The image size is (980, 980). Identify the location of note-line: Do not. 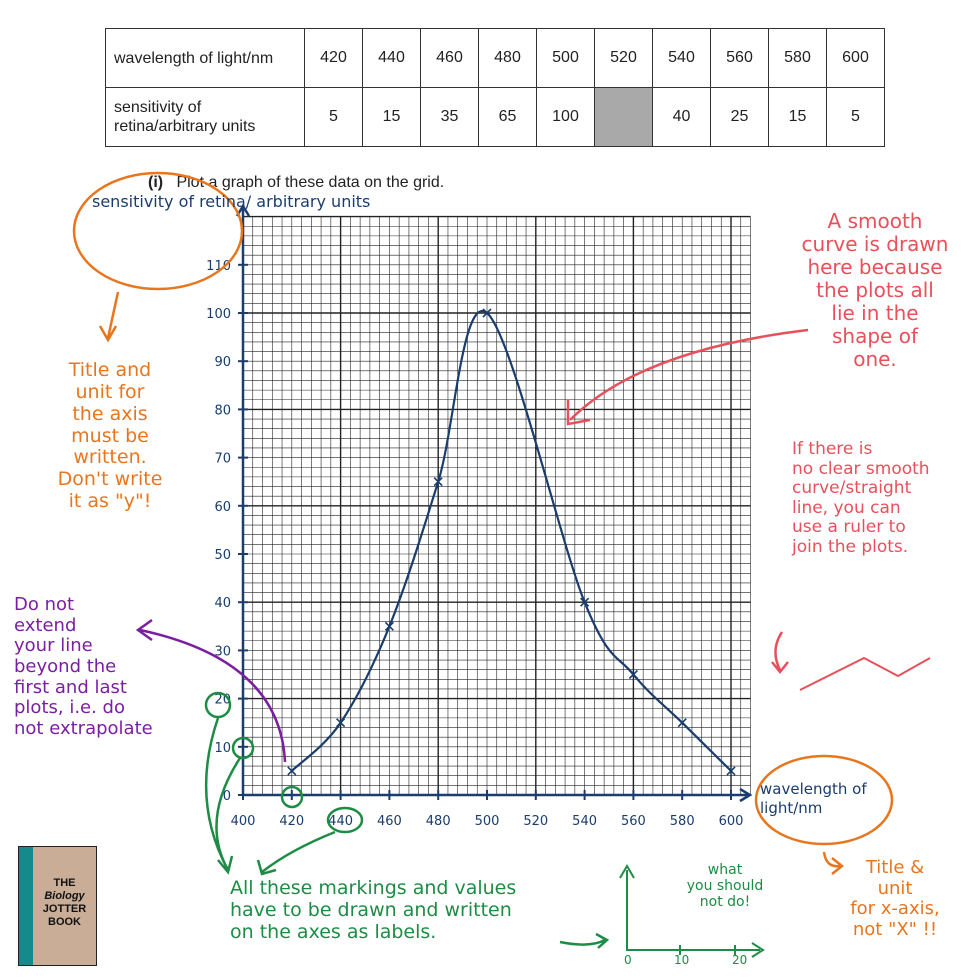
(44, 604).